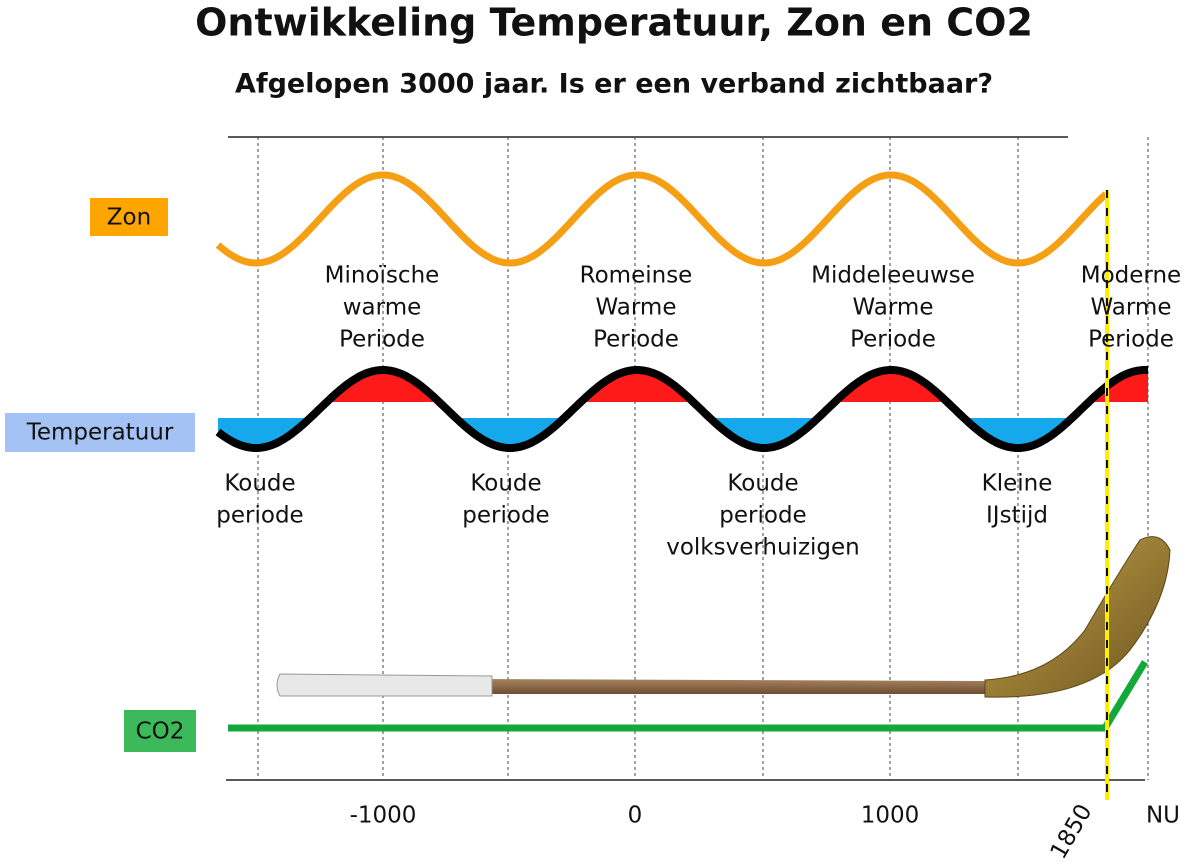  Describe the element at coordinates (1131, 276) in the screenshot. I see `warm-period-label: Moderne` at that location.